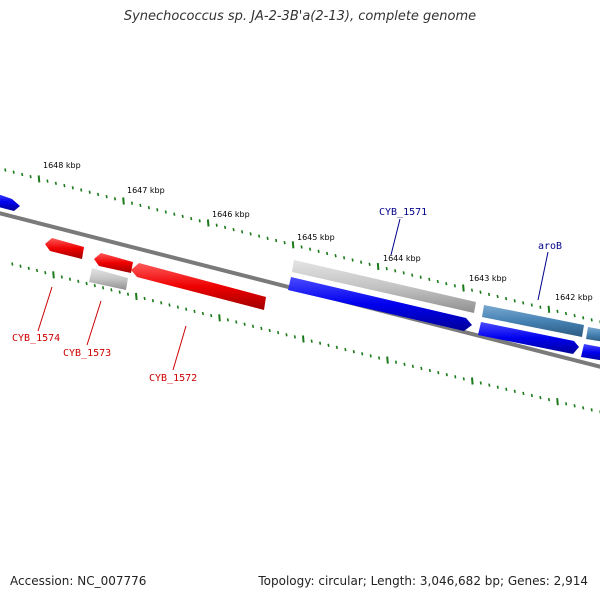  What do you see at coordinates (198, 286) in the screenshot?
I see `gene-cyb1572` at bounding box center [198, 286].